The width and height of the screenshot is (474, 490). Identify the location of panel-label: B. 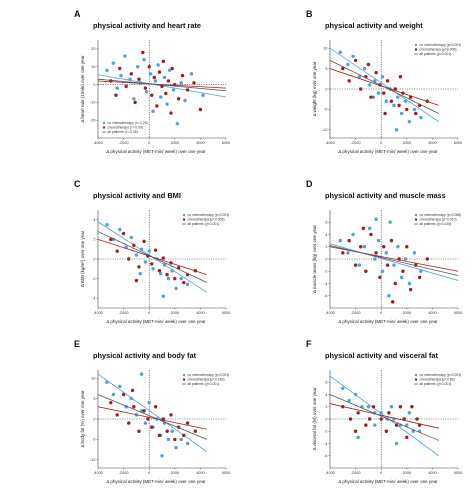
(309, 14).